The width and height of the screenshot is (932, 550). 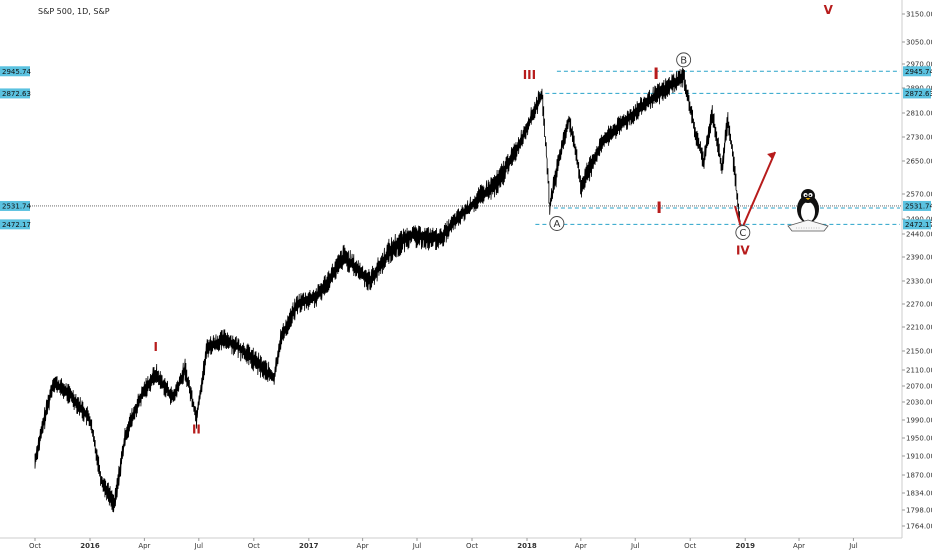 I want to click on chart-title: S&P 500, 1D, S&P, so click(x=74, y=11).